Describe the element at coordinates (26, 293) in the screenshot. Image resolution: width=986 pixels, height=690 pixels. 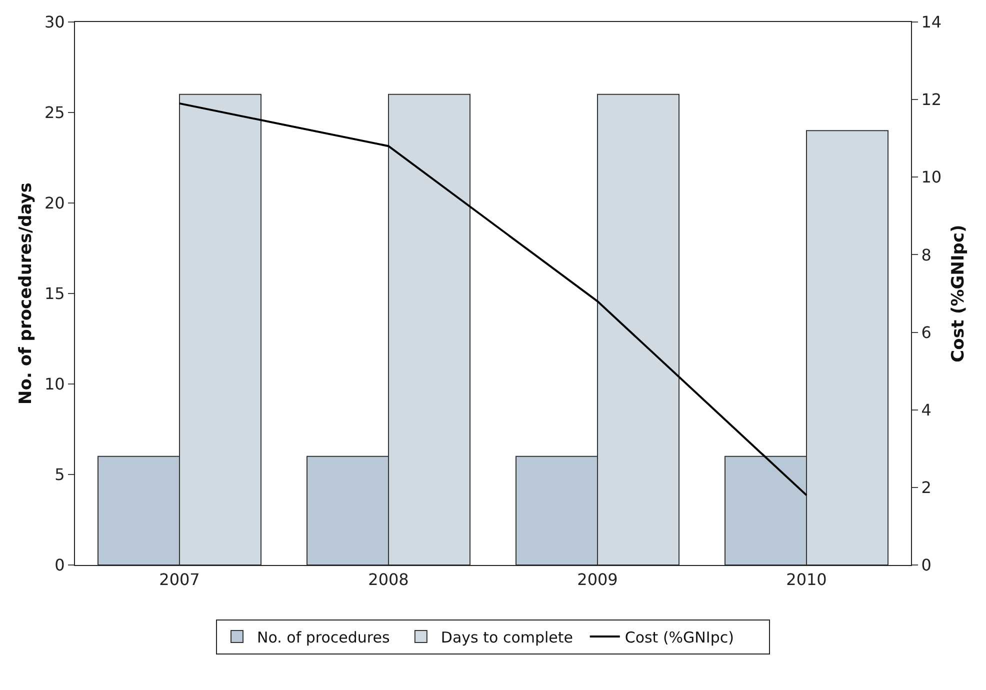
I see `y-axis-title: No. of procedures/days` at that location.